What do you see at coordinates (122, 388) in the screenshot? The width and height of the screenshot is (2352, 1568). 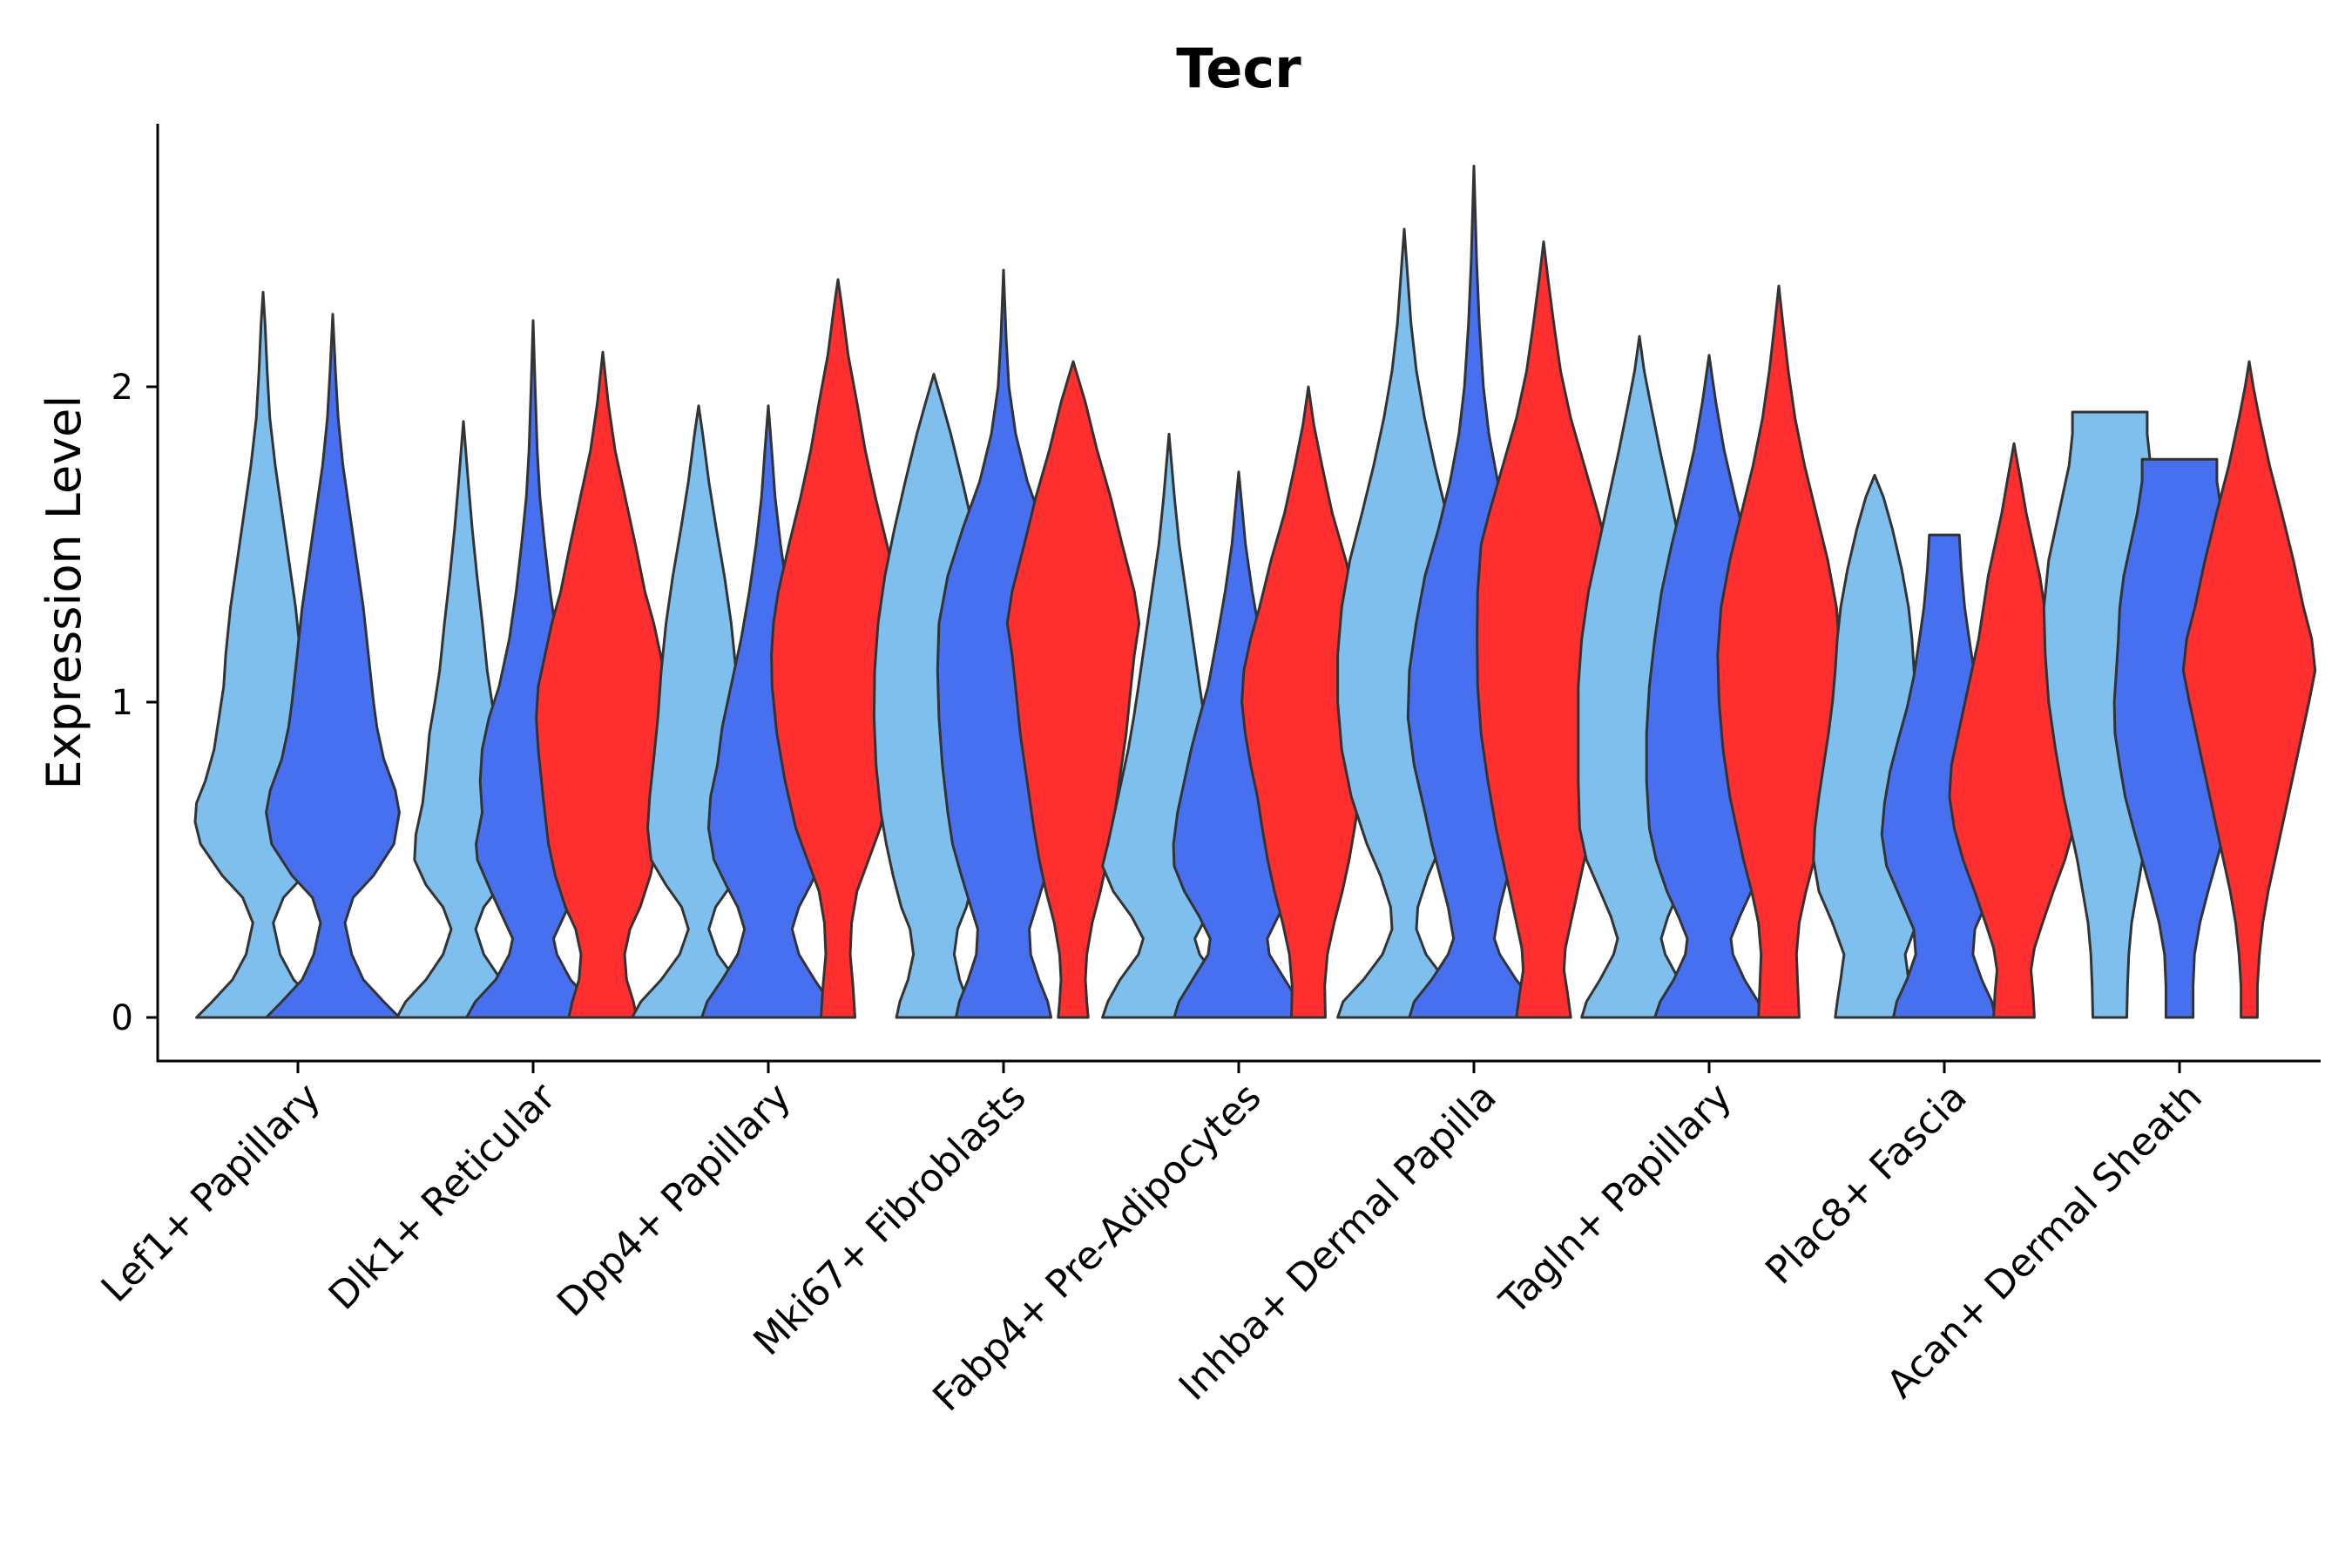 I see `y-tick-label: 2` at bounding box center [122, 388].